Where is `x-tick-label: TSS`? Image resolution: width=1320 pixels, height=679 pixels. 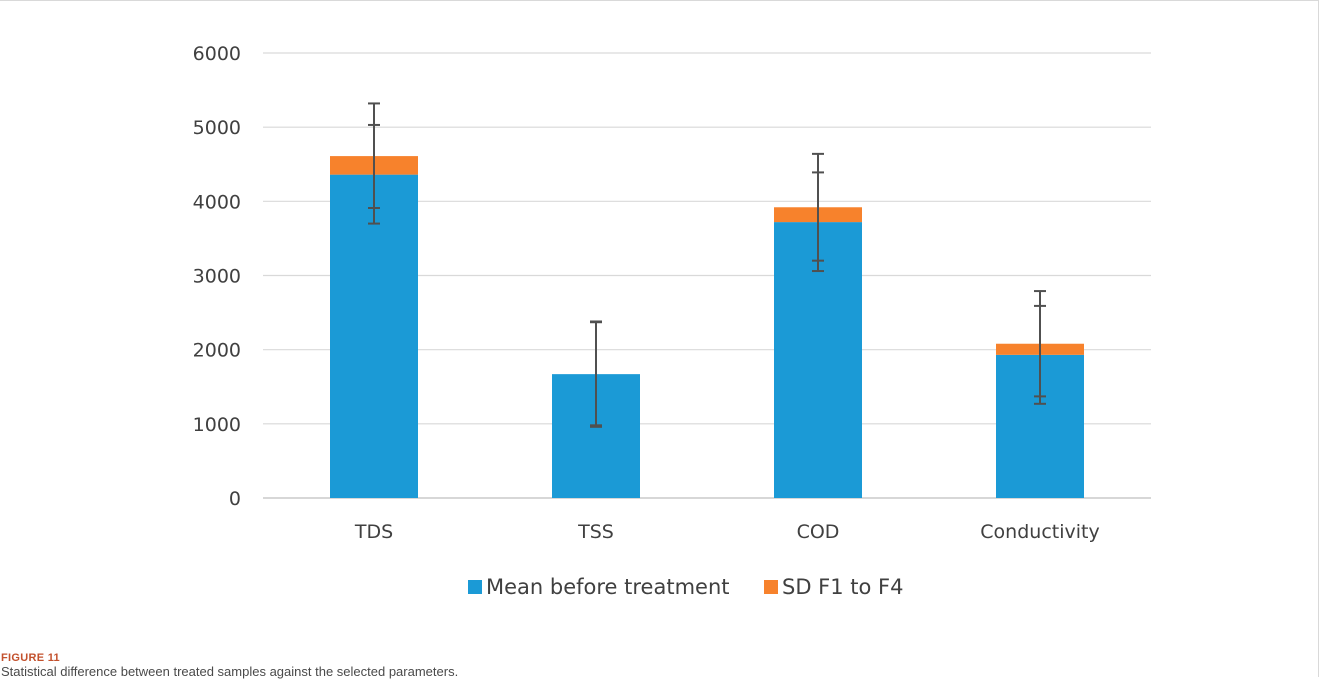
x-tick-label: TSS is located at coordinates (595, 532).